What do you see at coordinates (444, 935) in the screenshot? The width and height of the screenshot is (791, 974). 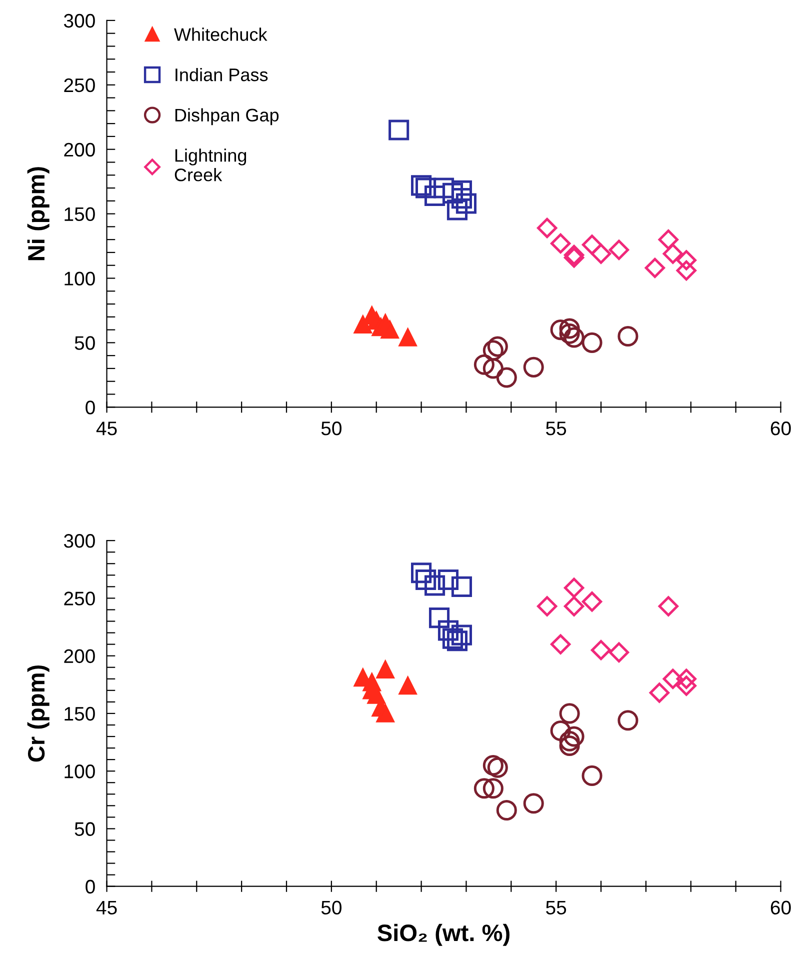 I see `x-axis-title: SiO₂ (wt. %)` at bounding box center [444, 935].